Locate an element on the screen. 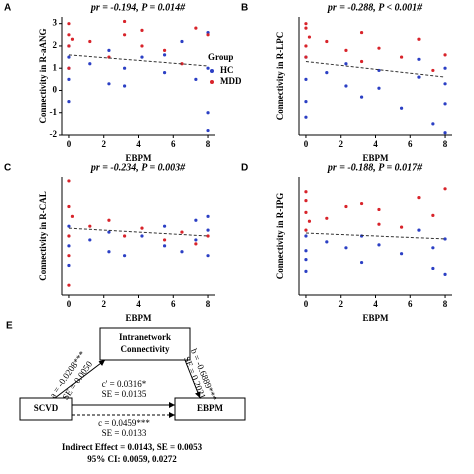 The height and width of the screenshot is (474, 474). y-tick-label: 2 is located at coordinates (55, 45).